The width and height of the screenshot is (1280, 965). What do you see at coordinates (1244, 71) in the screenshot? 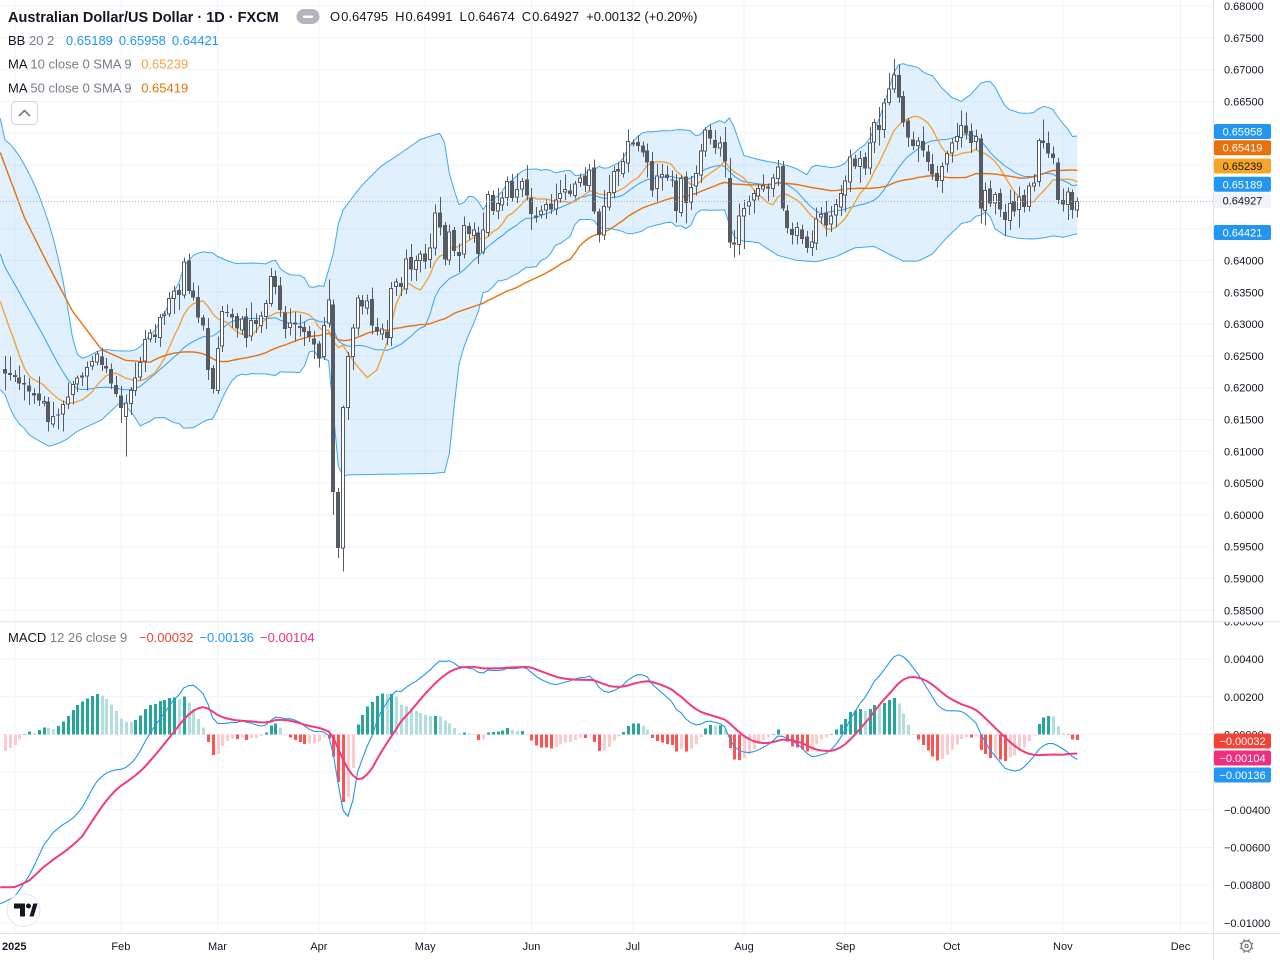
I see `svg-text: 0.67000` at bounding box center [1244, 71].